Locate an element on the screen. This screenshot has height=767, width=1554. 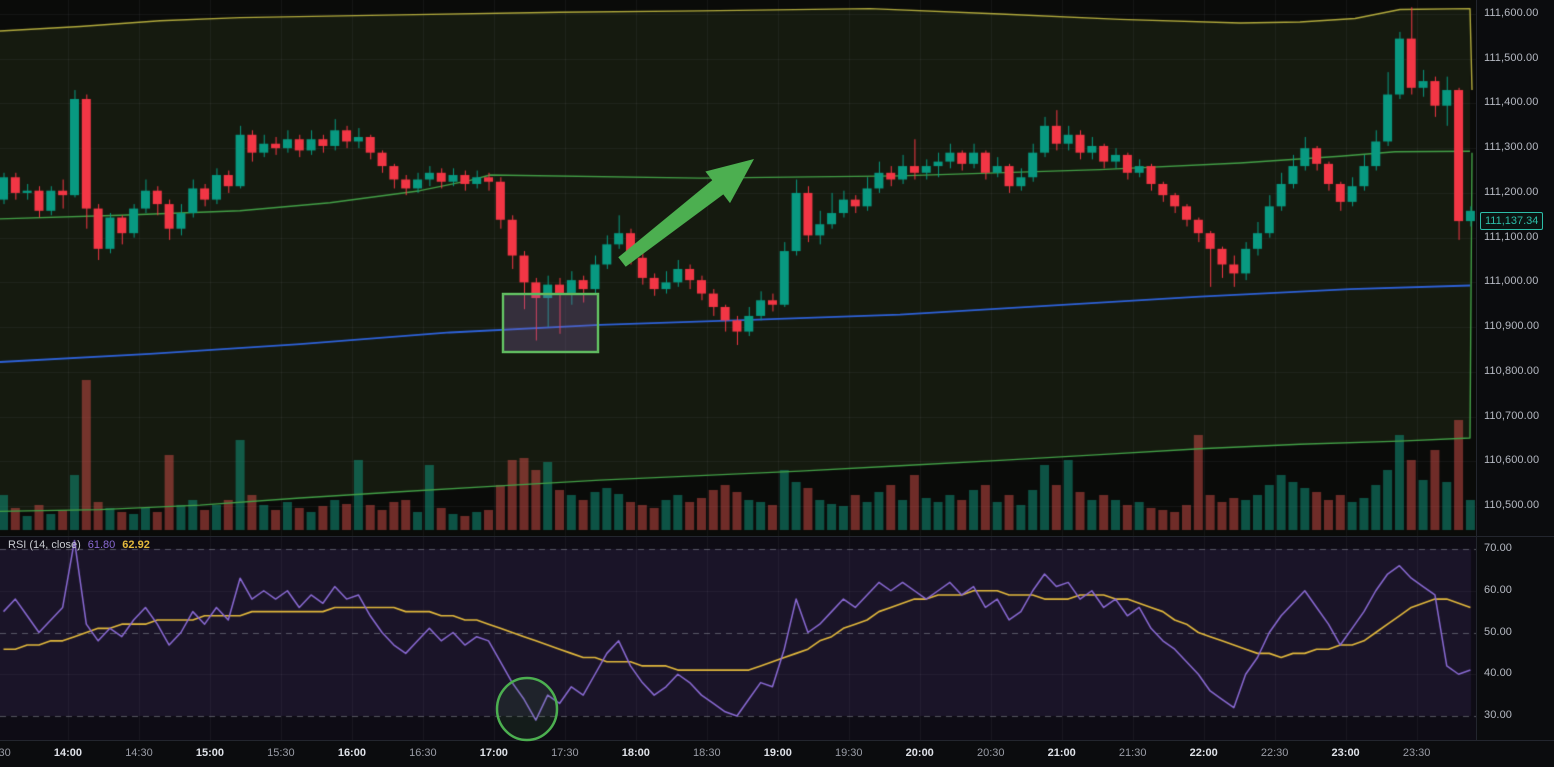
rsi-ma-value: 62.92 is located at coordinates (136, 545).